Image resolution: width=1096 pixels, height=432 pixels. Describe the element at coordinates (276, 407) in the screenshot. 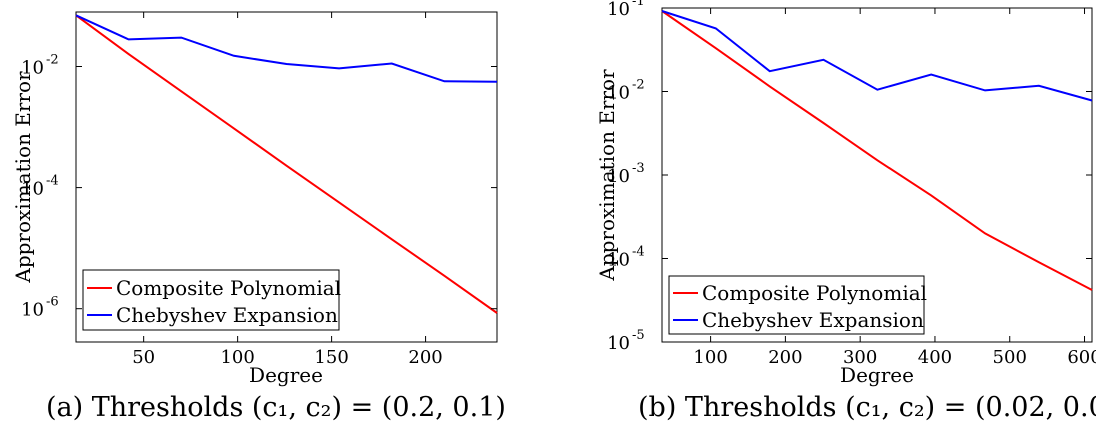

I see `caption-a: (a) Thresholds (c₁, c₂) = (0.2, 0.1)` at that location.